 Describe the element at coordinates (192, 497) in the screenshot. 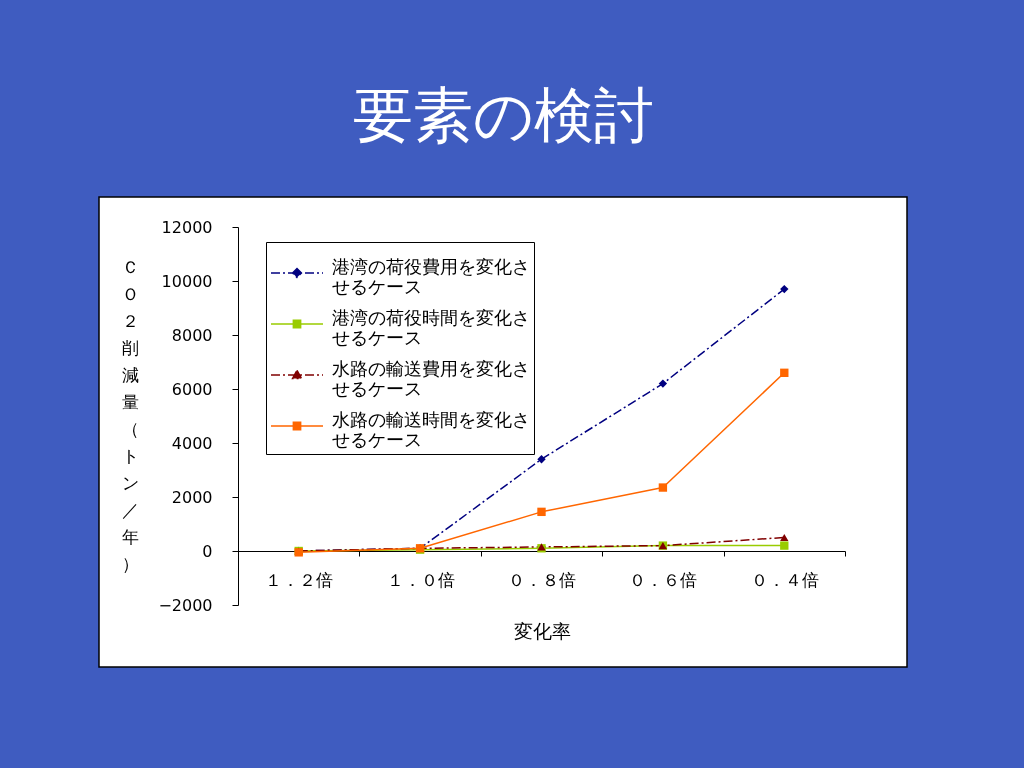

I see `y-tick-label: 2000` at that location.